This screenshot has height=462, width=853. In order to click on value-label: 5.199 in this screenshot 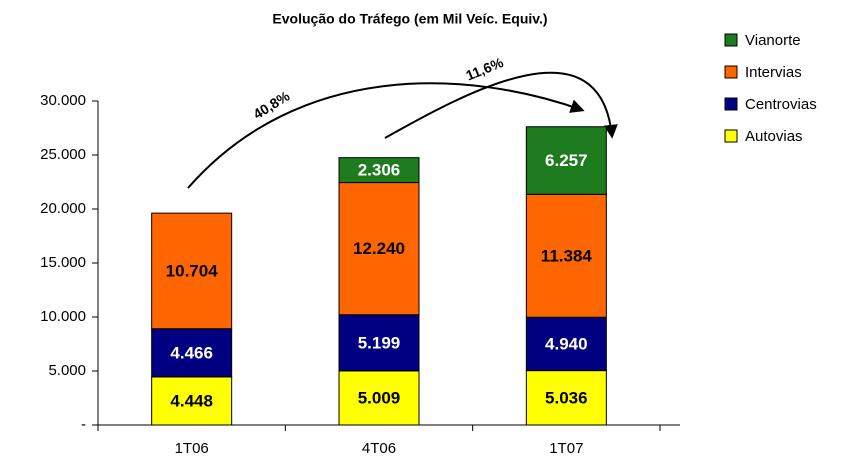, I will do `click(379, 342)`.